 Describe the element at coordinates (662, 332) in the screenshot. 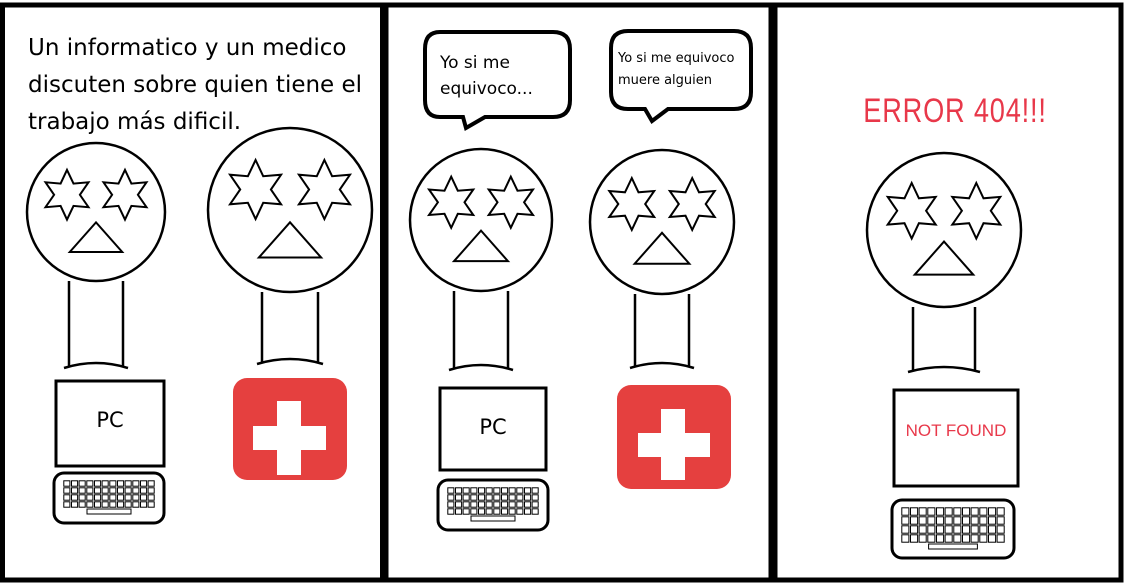

I see `character-neck` at that location.